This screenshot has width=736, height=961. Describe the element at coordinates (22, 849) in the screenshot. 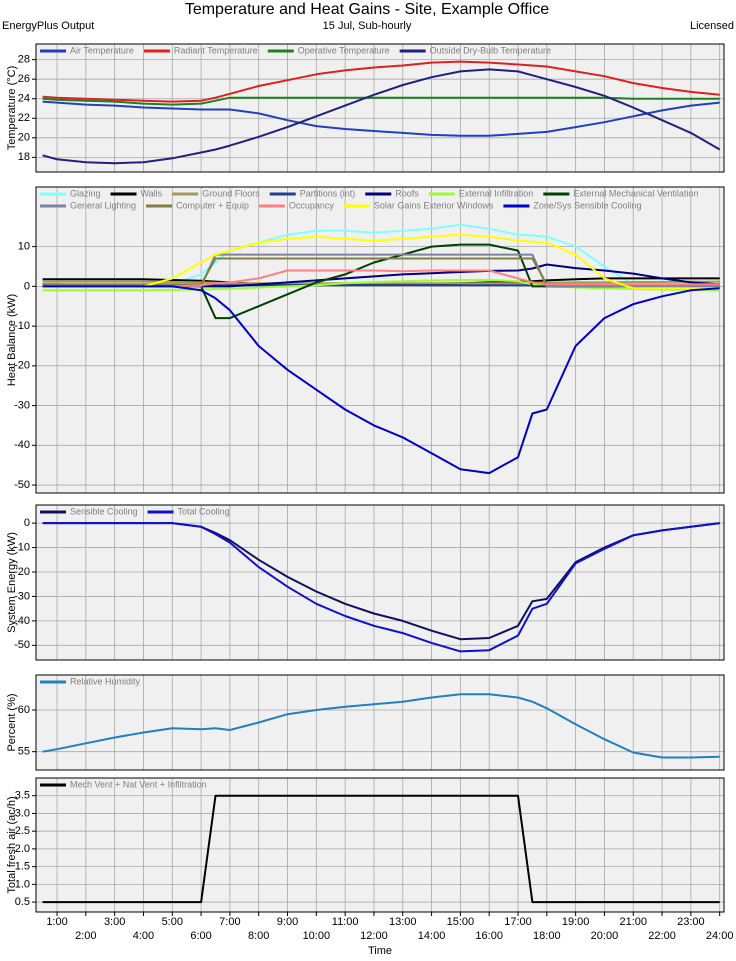

I see `y-tick-label: 2.0` at that location.